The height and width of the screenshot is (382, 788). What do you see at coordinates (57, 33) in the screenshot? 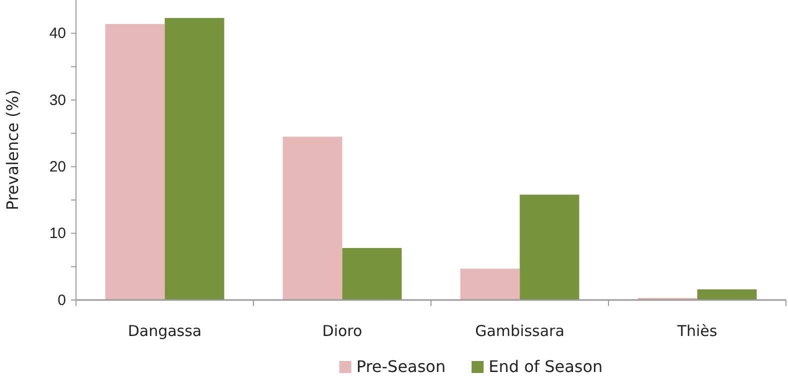
I see `y-tick-label: 40` at bounding box center [57, 33].